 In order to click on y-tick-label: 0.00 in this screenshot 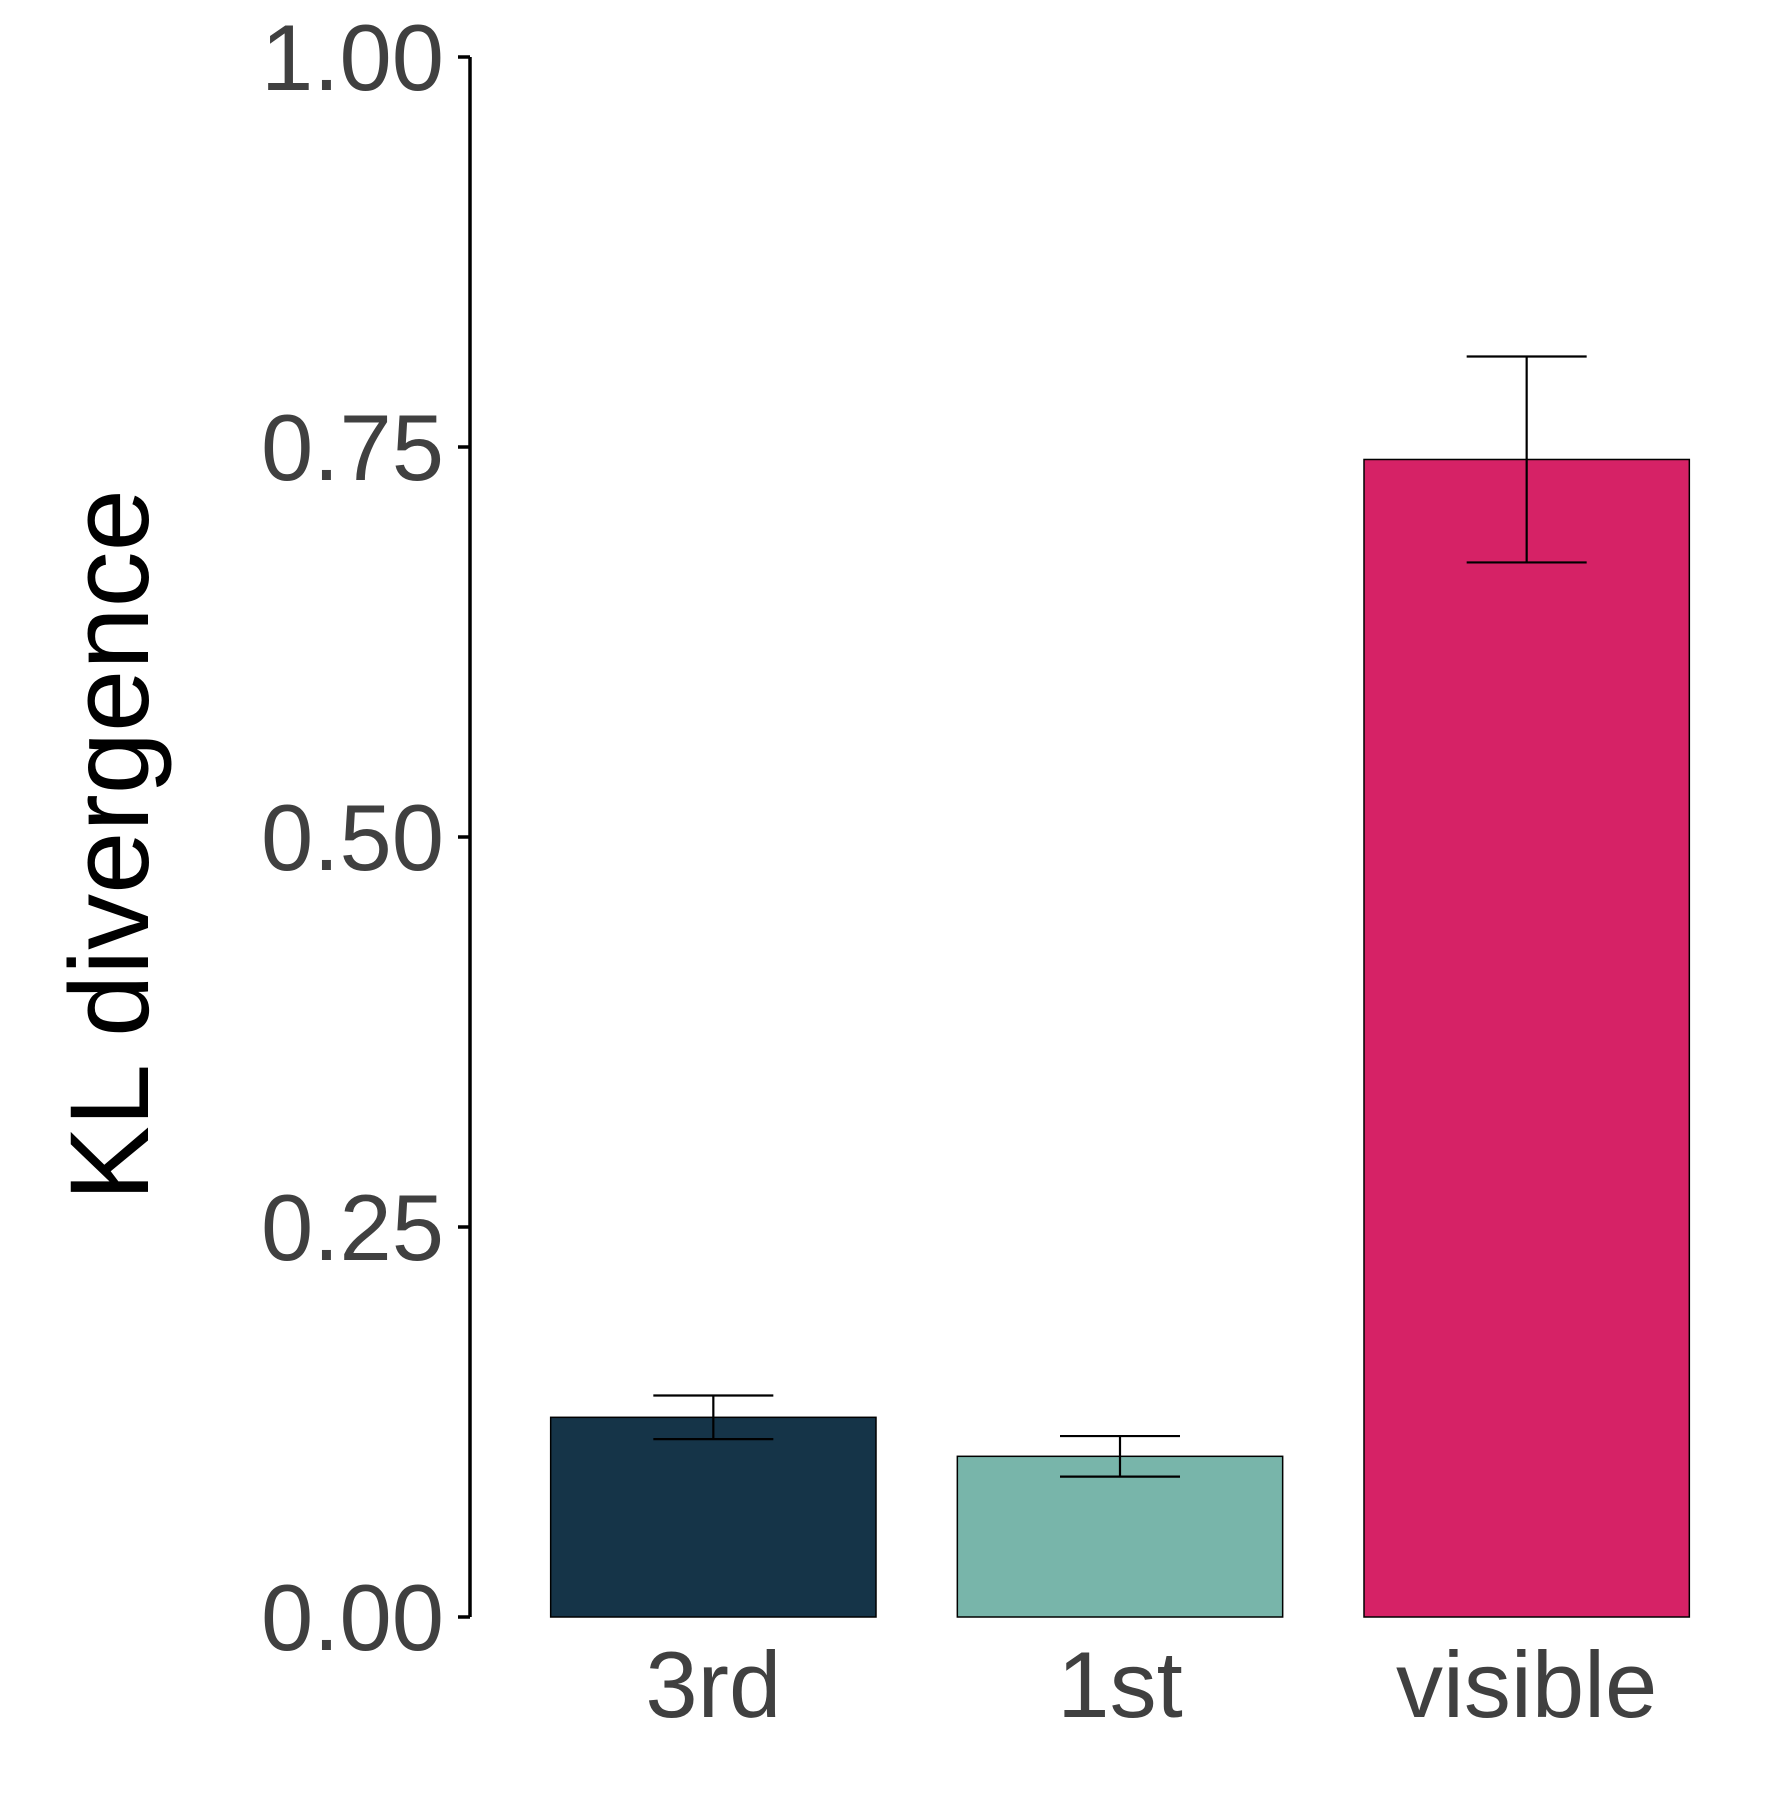, I will do `click(352, 1617)`.